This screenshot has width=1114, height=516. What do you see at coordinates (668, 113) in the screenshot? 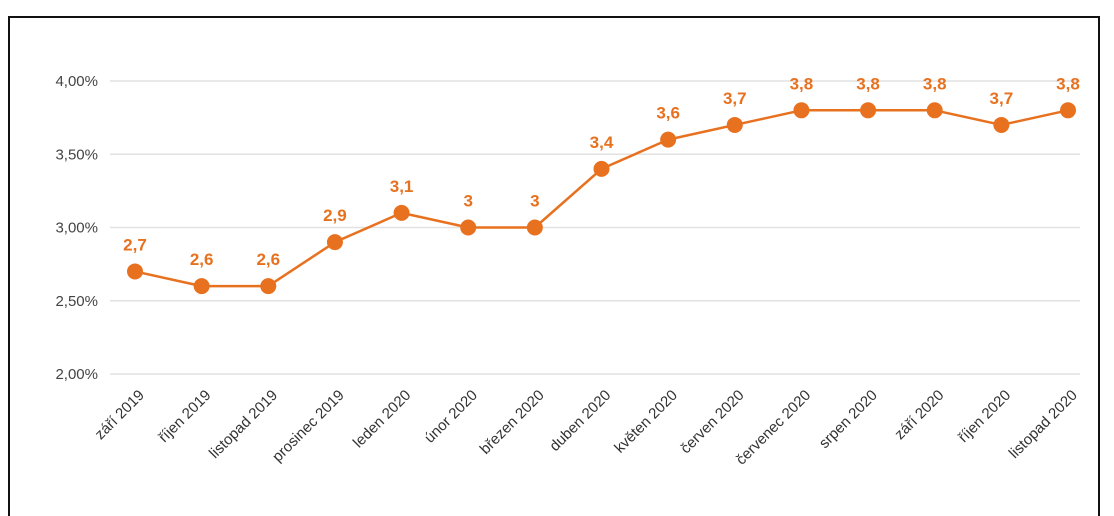
I see `data-label: 3,6` at bounding box center [668, 113].